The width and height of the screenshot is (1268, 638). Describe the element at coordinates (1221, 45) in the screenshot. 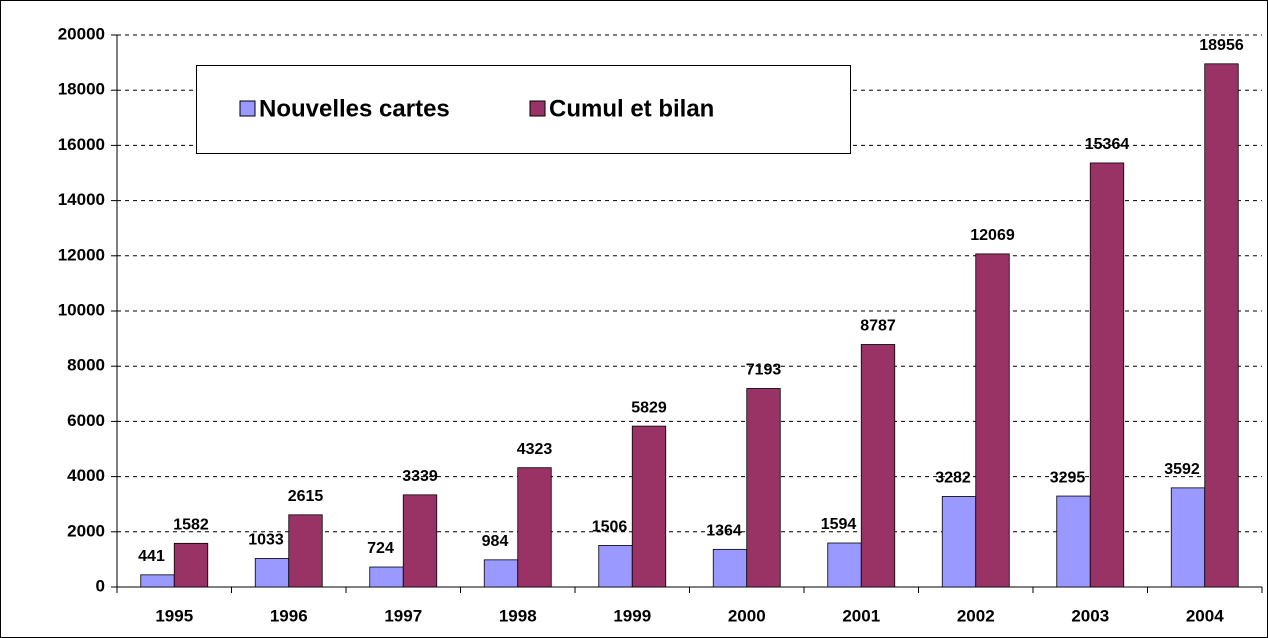

I see `value-label: 18956` at that location.